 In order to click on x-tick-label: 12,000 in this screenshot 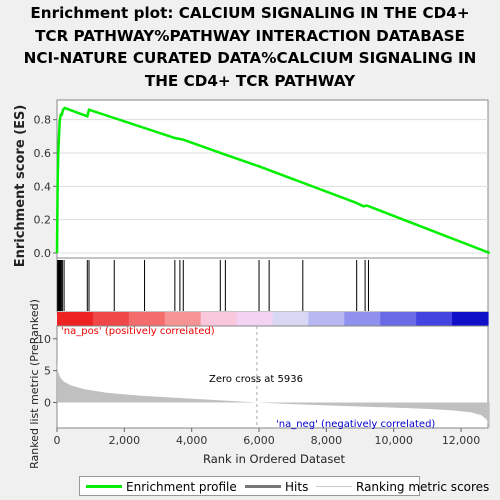, I will do `click(461, 440)`.